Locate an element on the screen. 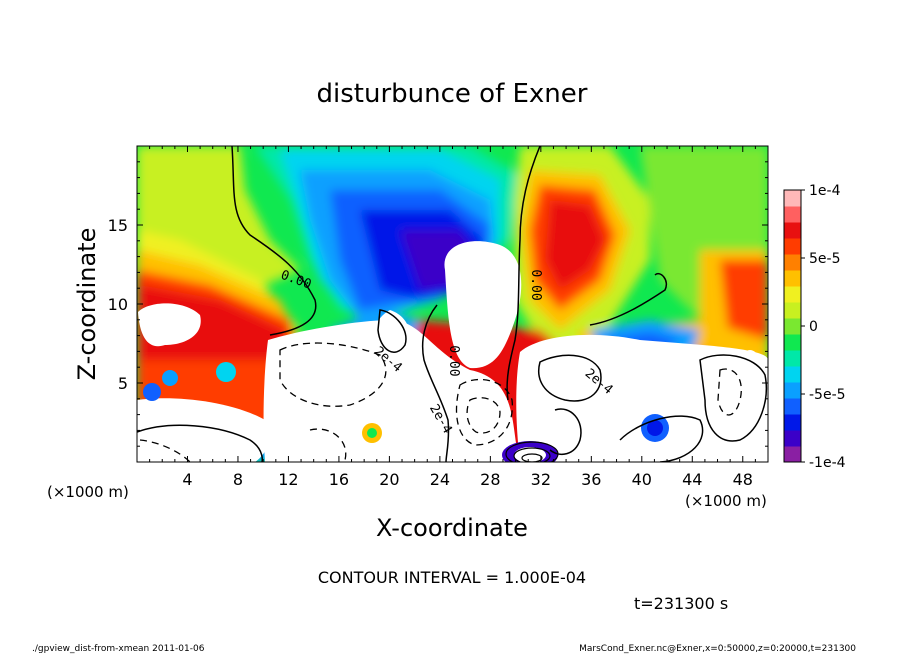 The image size is (904, 654). y-tick-label: 15 is located at coordinates (118, 225).